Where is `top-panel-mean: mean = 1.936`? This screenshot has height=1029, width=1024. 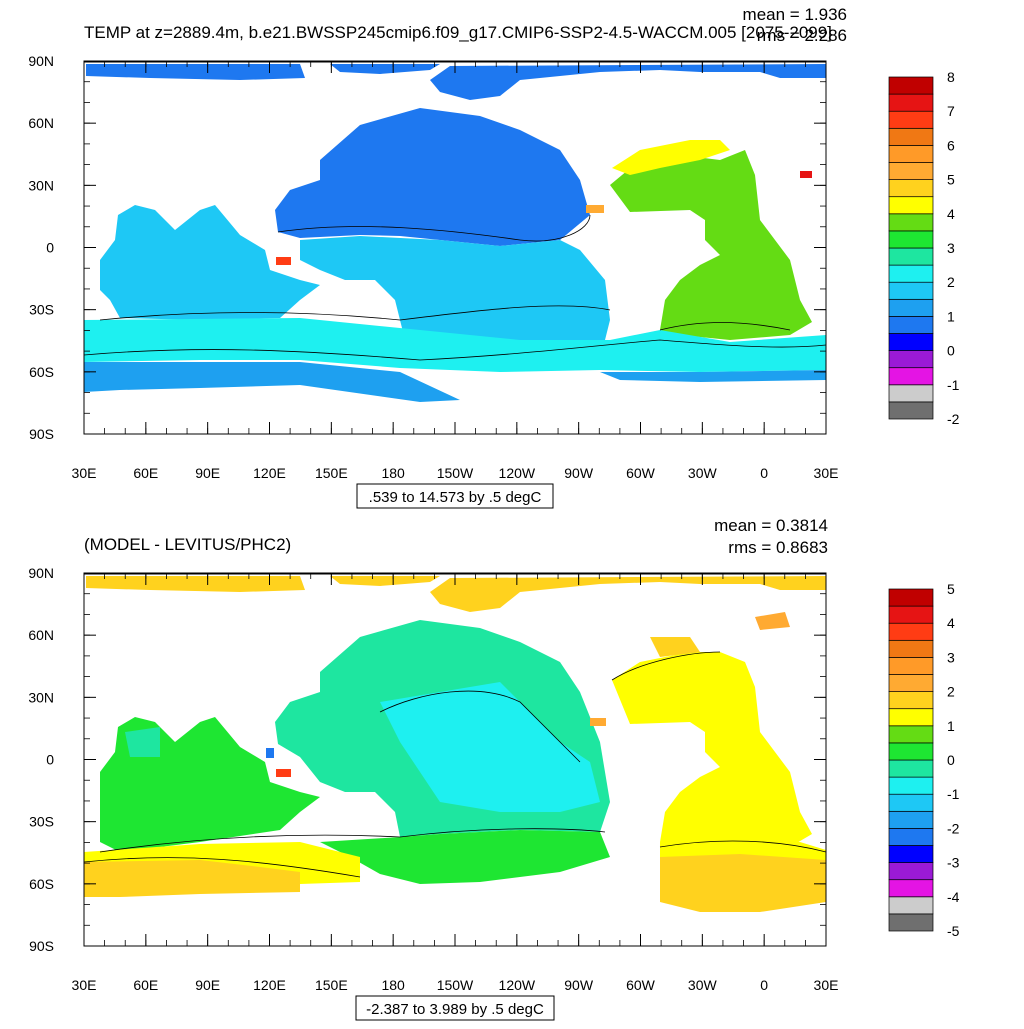 top-panel-mean: mean = 1.936 is located at coordinates (795, 14).